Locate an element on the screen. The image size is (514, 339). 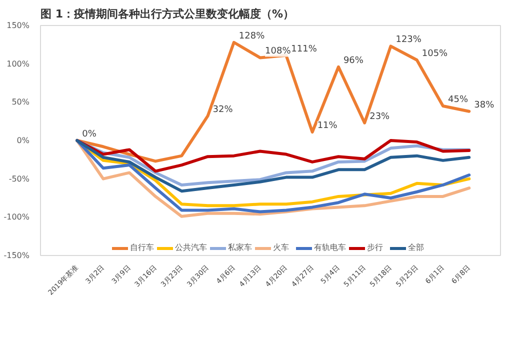
data-label: 11% is located at coordinates (327, 126).